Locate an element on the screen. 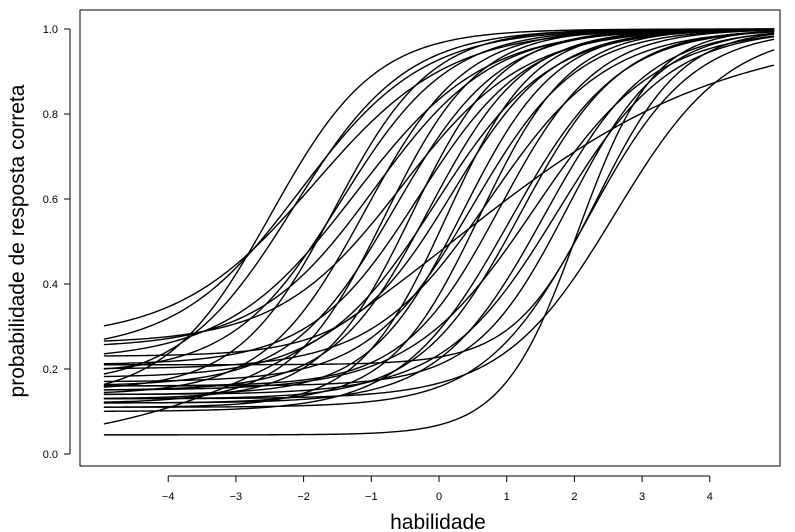 Image resolution: width=795 pixels, height=532 pixels. x-tick-label: −3 is located at coordinates (236, 497).